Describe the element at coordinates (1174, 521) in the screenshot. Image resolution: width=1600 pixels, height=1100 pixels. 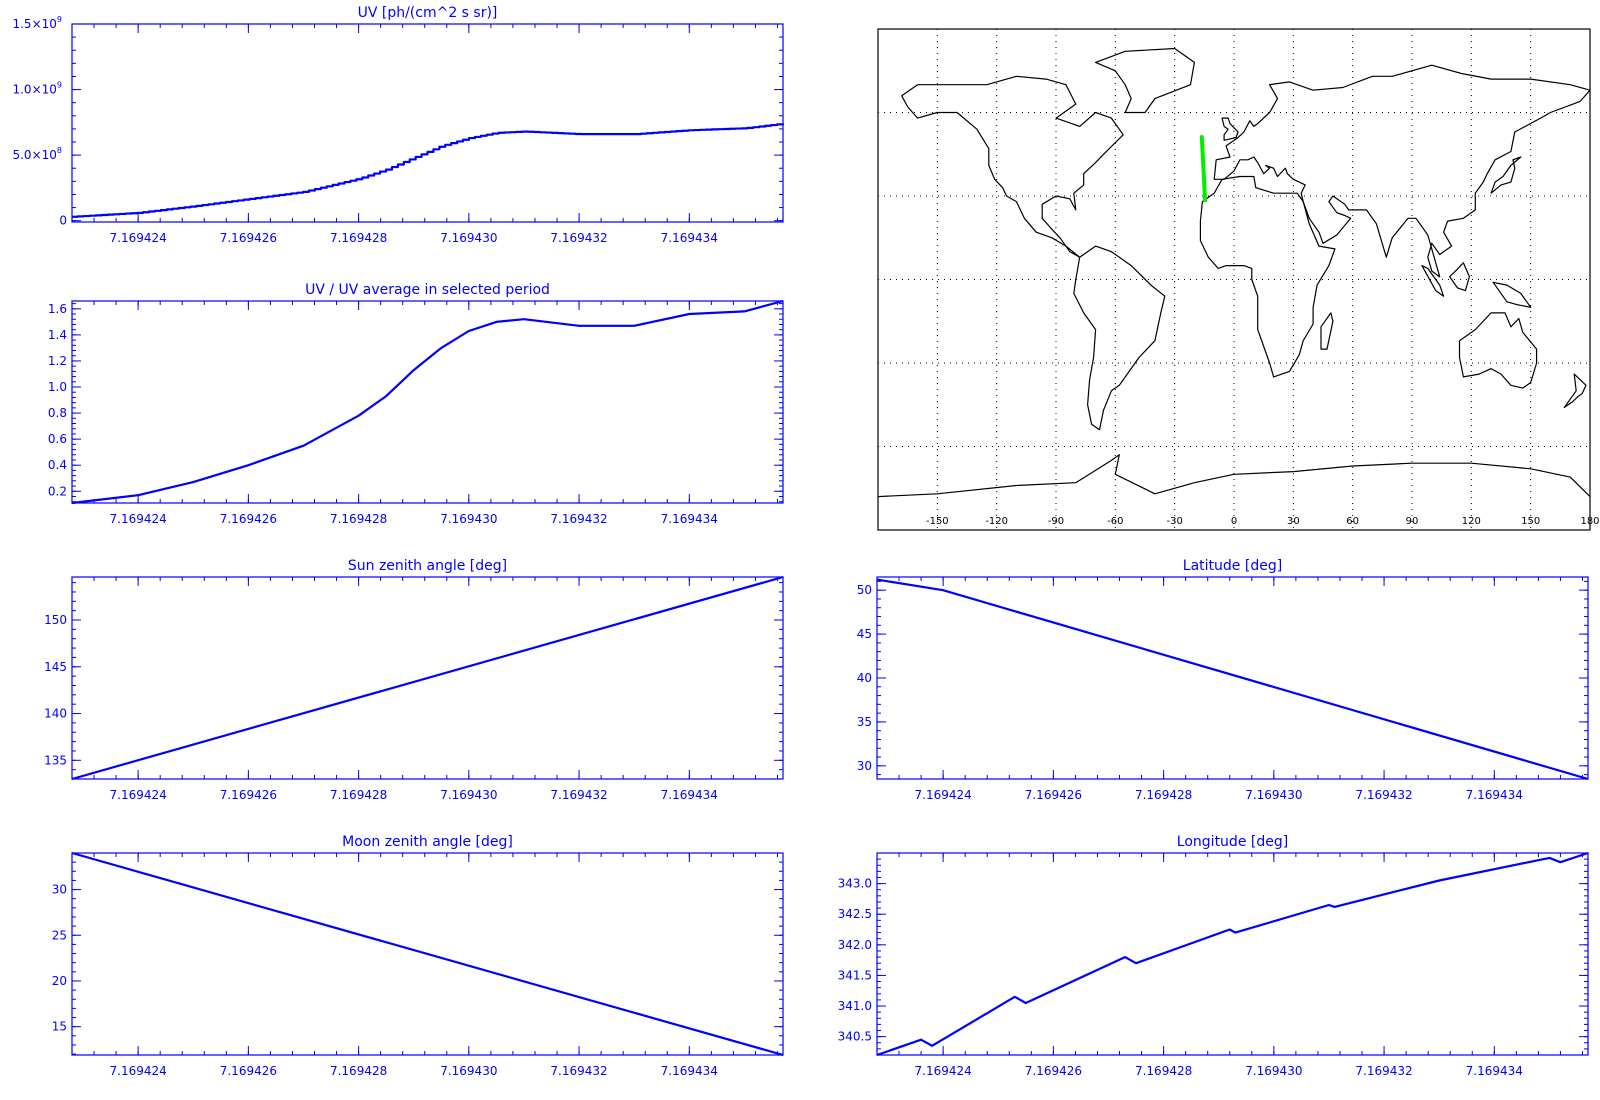
I see `lon-tick-label: -30` at that location.